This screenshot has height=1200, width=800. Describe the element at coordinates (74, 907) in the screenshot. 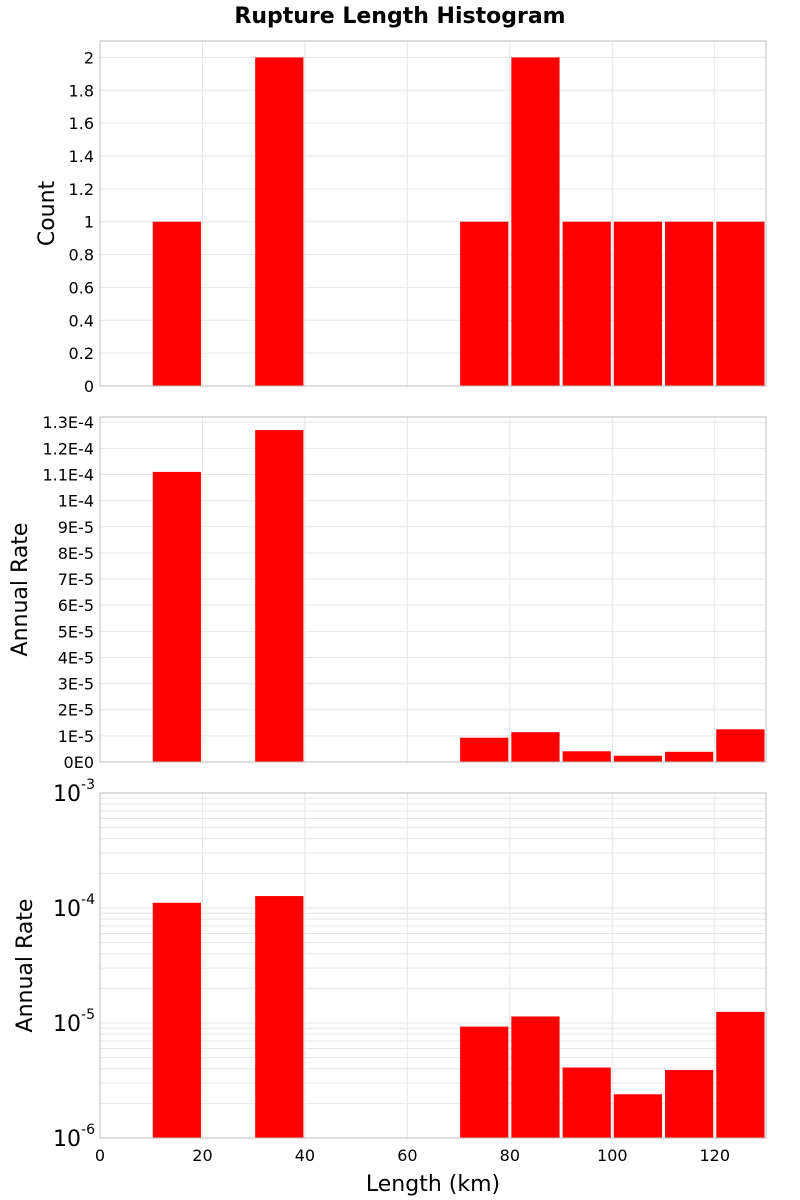

I see `y-tick-label: 10⁻⁴` at that location.